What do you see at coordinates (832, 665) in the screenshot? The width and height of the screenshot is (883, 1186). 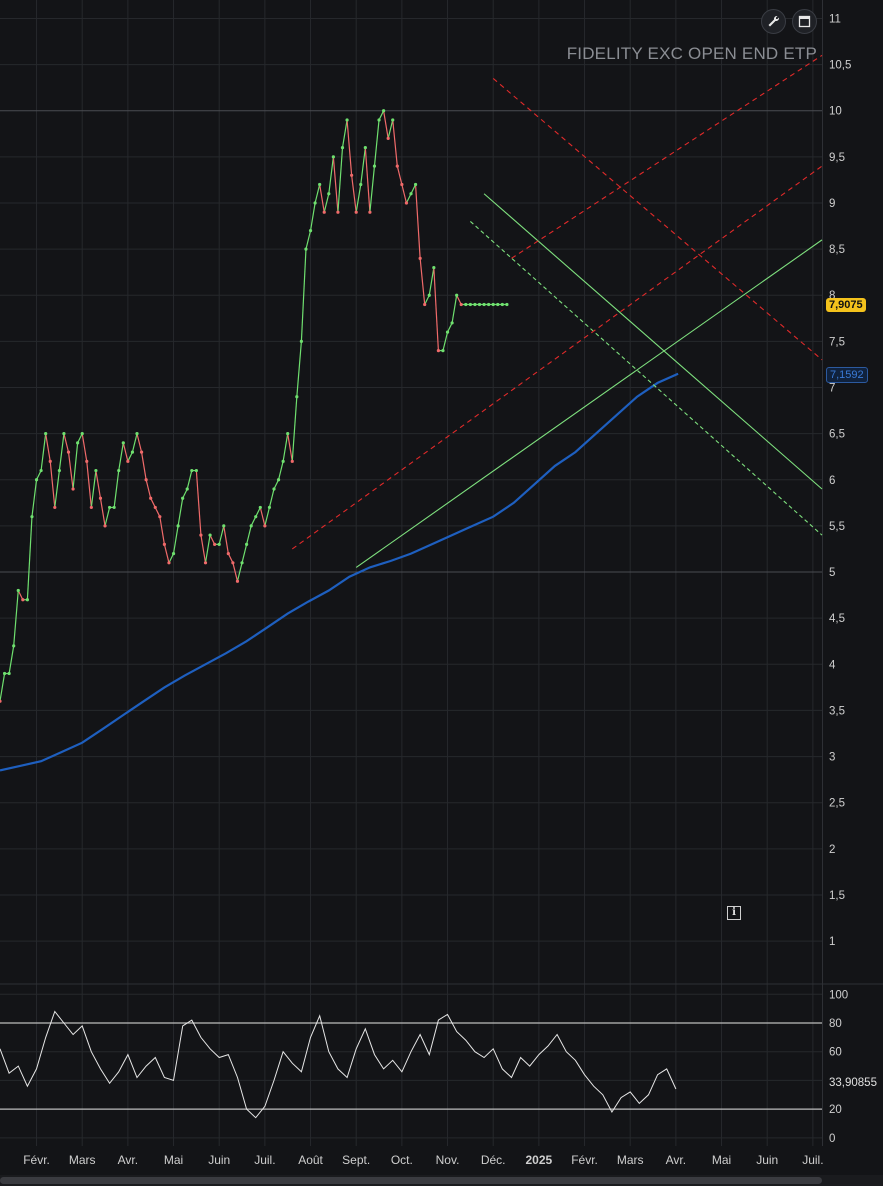 I see `y-tick-label: 4` at bounding box center [832, 665].